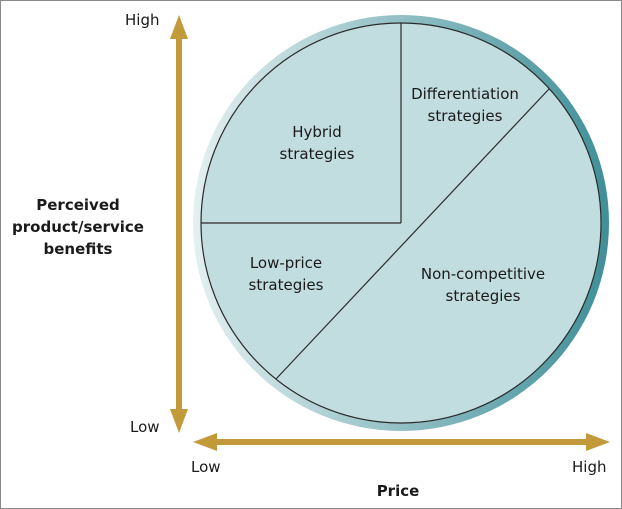 The width and height of the screenshot is (622, 509). I want to click on vertical-axis-arrow, so click(179, 224).